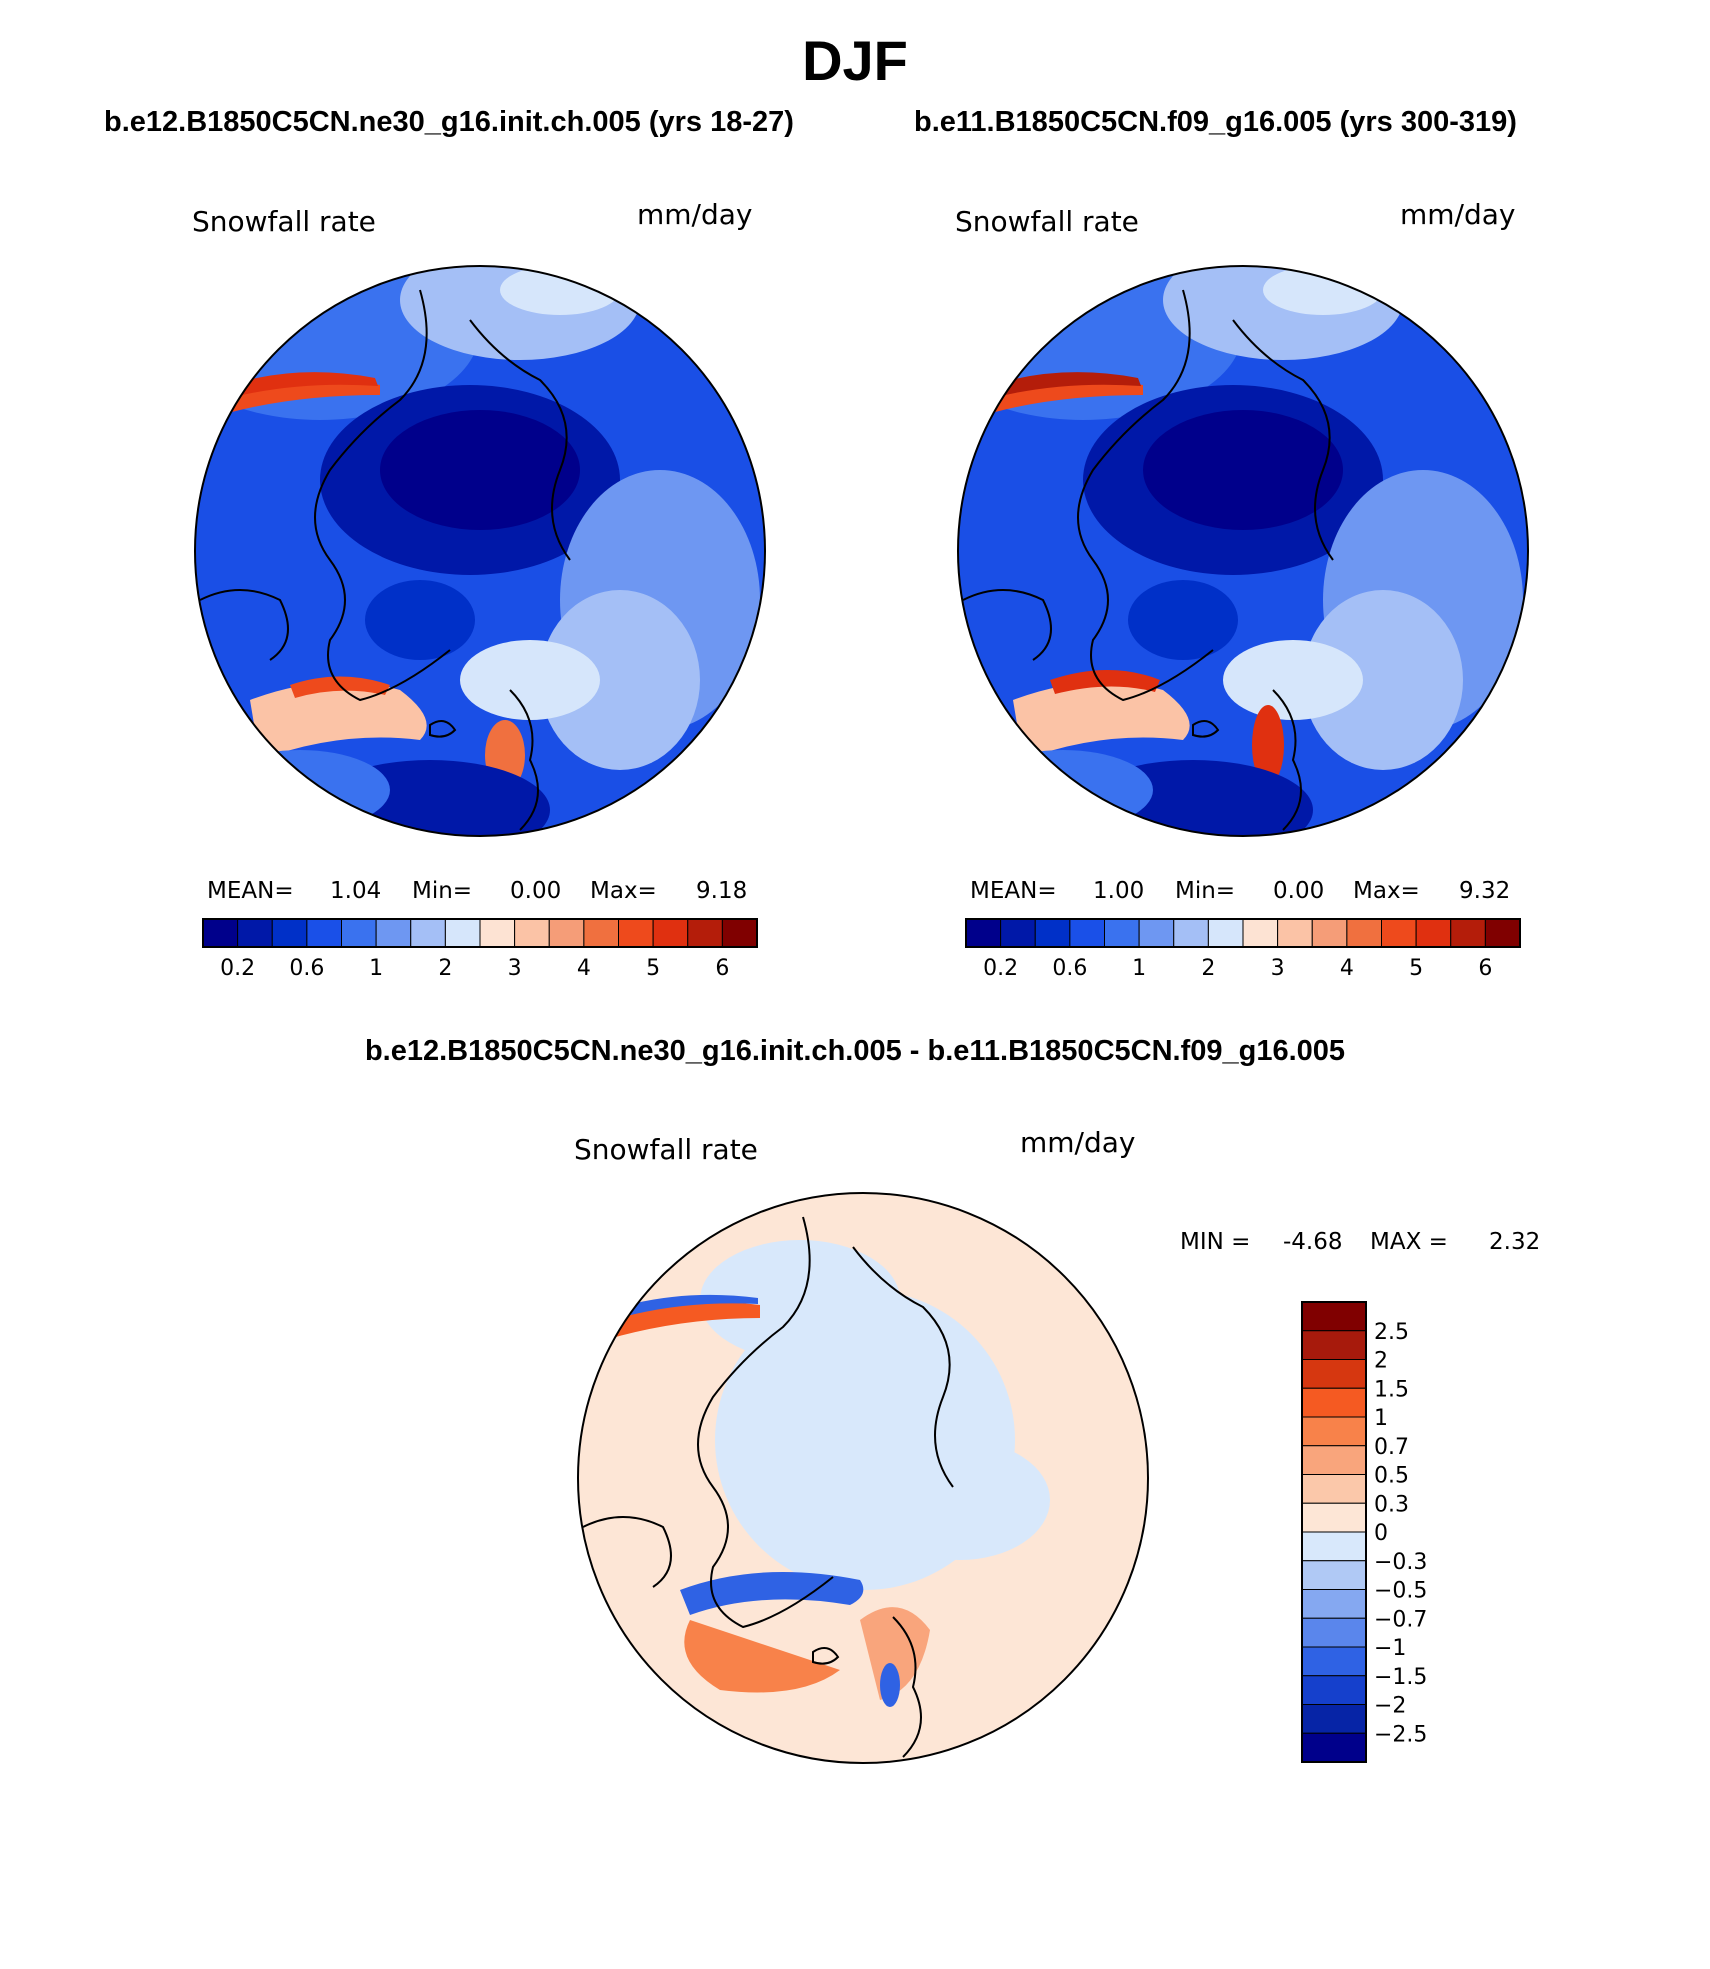  What do you see at coordinates (1400, 1677) in the screenshot?
I see `difference-colorbar-tick-label: −1.5` at bounding box center [1400, 1677].